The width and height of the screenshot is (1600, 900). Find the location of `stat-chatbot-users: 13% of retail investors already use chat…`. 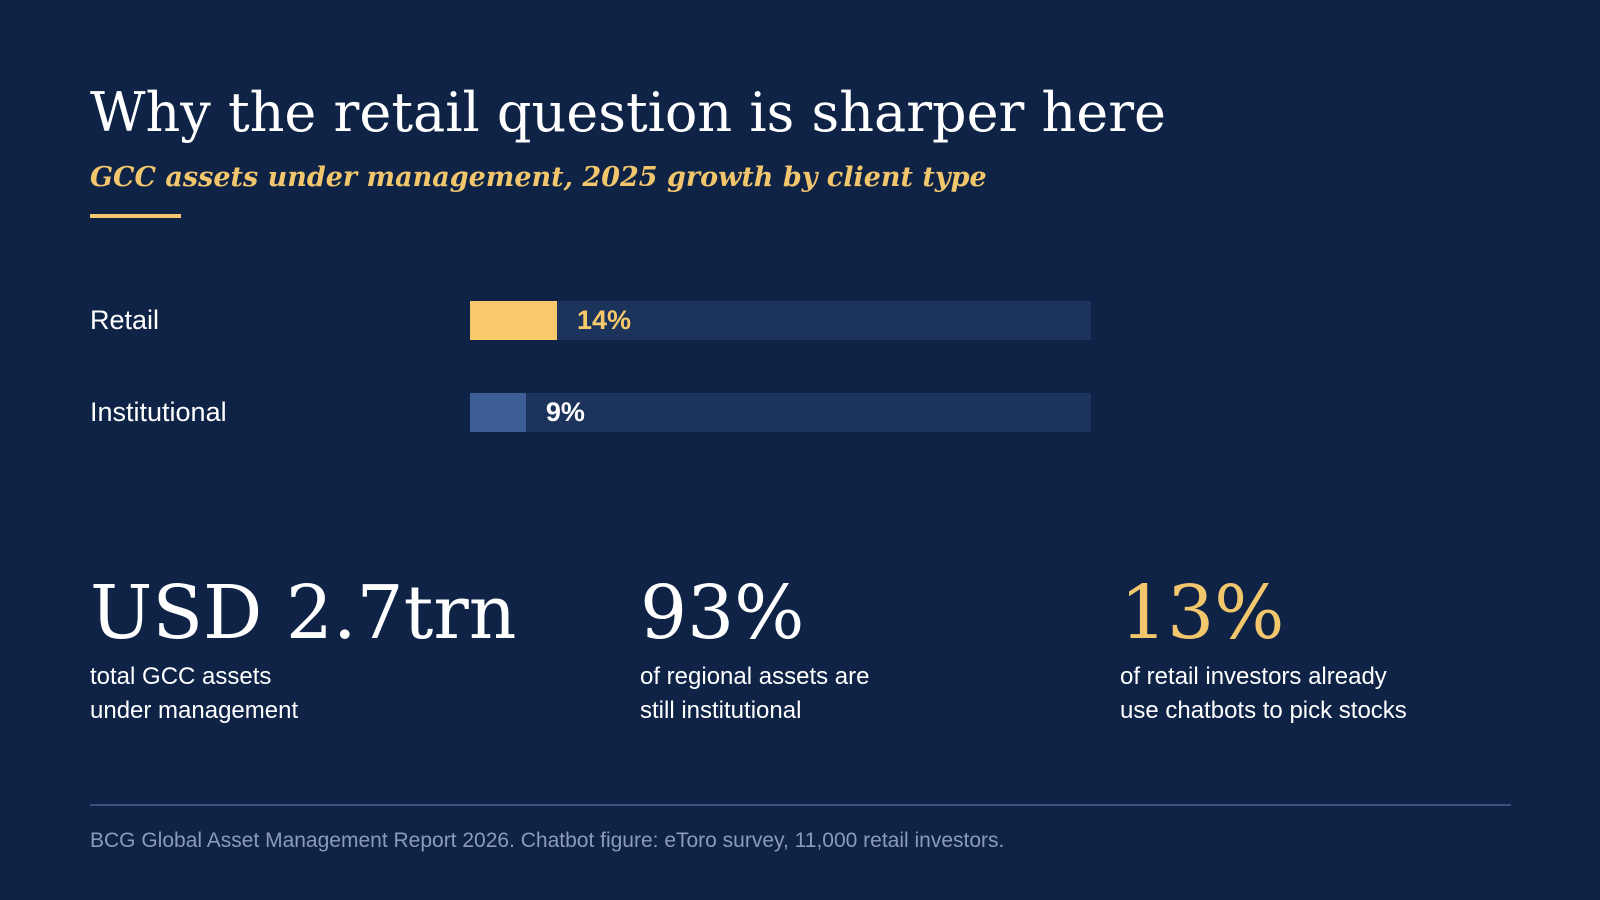

stat-chatbot-users: 13% of retail investors already use chat… is located at coordinates (1263, 648).